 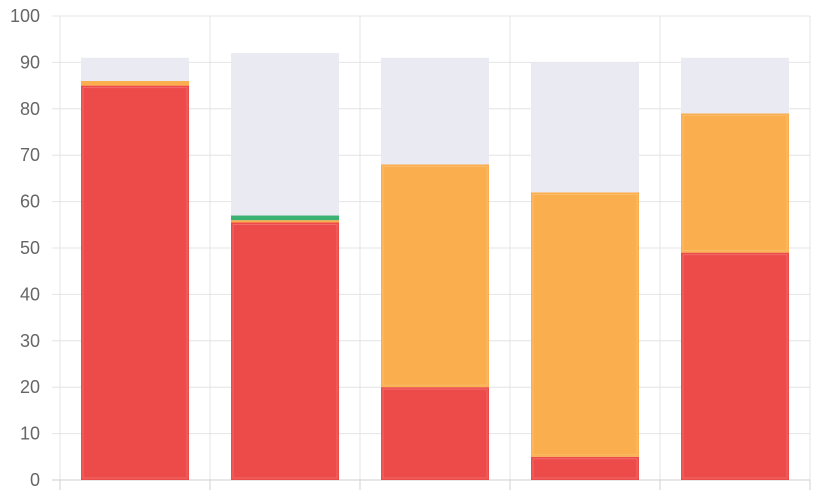 What do you see at coordinates (30, 341) in the screenshot?
I see `y-tick-label: 30` at bounding box center [30, 341].